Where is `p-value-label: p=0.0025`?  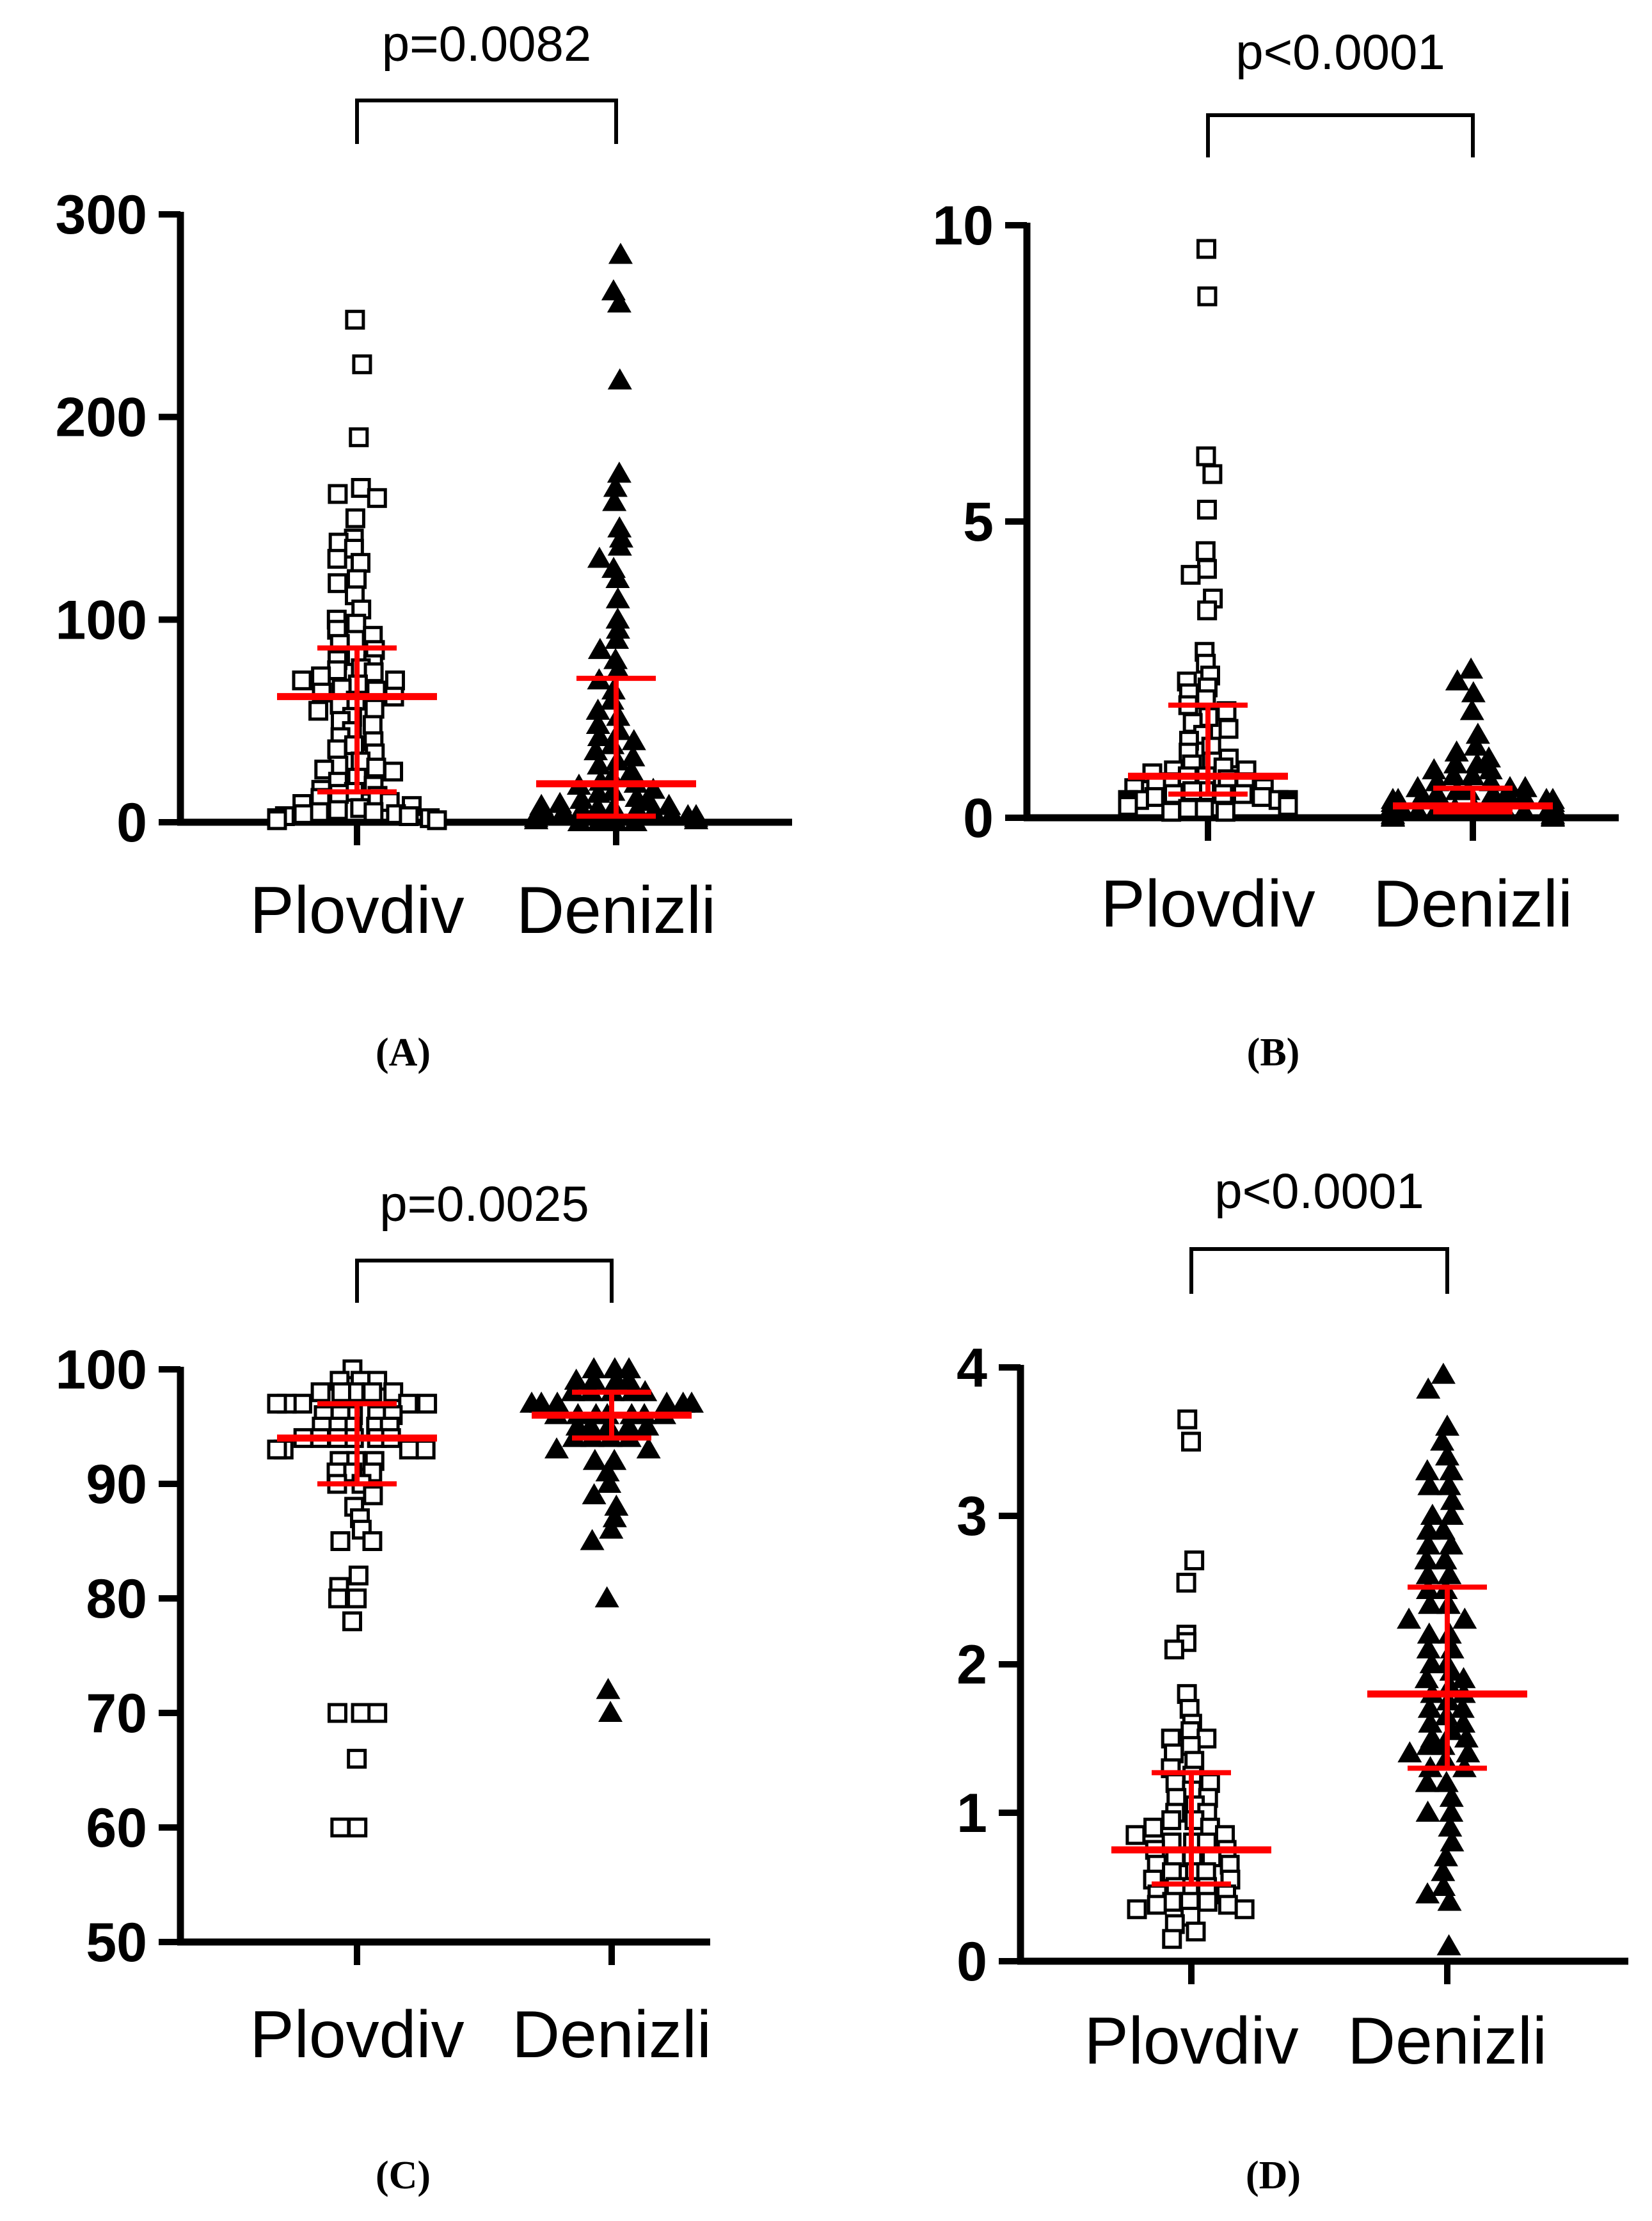 p-value-label: p=0.0025 is located at coordinates (484, 1203).